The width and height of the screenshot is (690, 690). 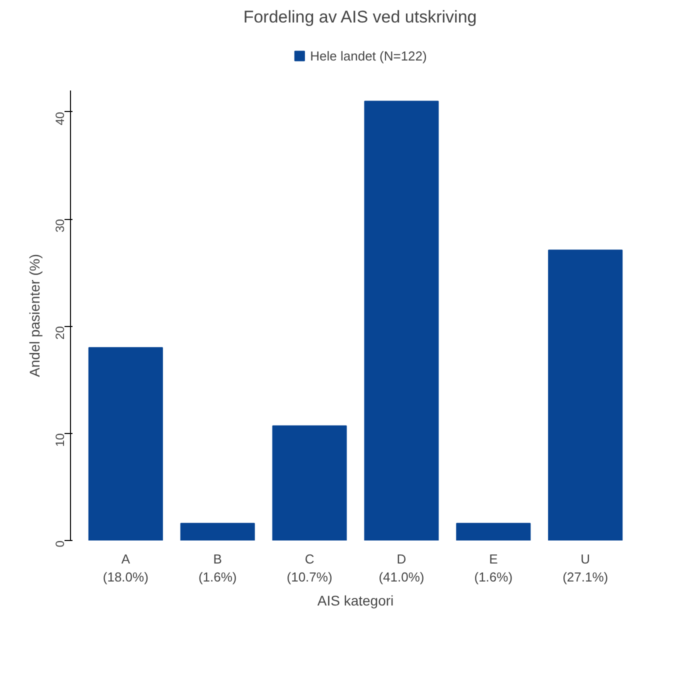 What do you see at coordinates (60, 333) in the screenshot?
I see `y-tick-label: 20` at bounding box center [60, 333].